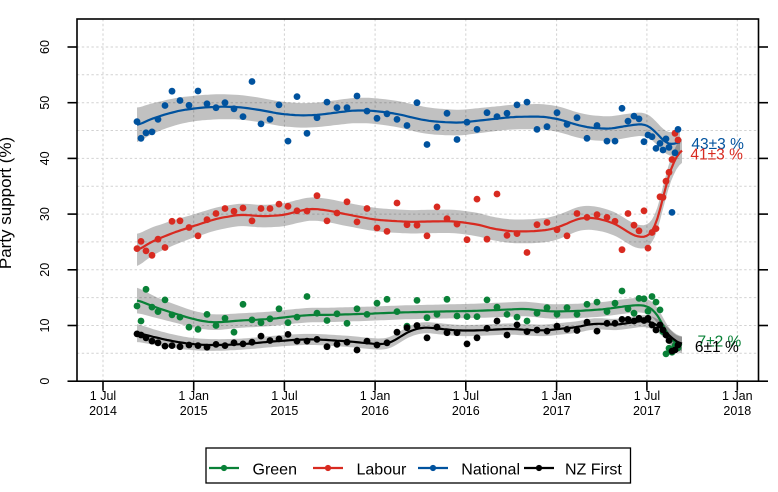  Describe the element at coordinates (593, 470) in the screenshot. I see `svg-text: NZ First` at that location.